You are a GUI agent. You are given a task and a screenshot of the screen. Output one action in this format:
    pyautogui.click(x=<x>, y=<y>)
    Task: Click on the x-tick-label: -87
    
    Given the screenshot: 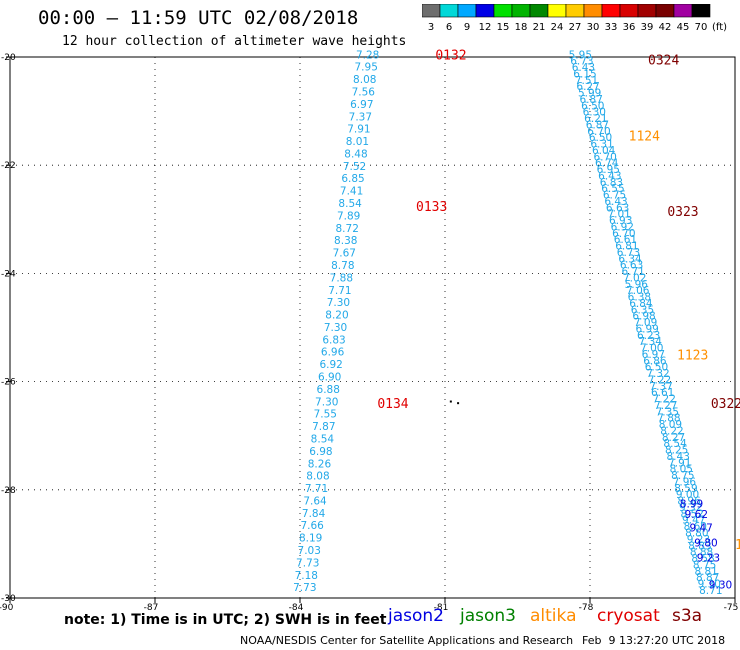 What is the action you would take?
    pyautogui.click(x=151, y=606)
    